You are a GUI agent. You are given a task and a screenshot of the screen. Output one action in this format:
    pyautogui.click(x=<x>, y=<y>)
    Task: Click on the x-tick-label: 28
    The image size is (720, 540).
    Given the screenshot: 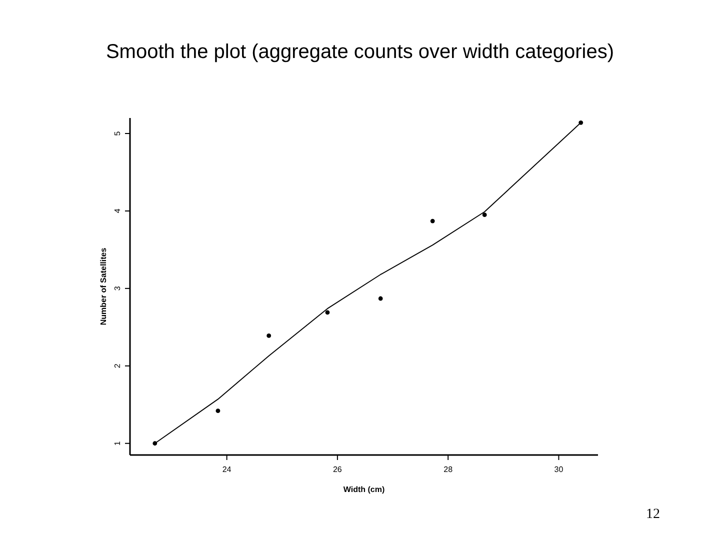 What is the action you would take?
    pyautogui.click(x=449, y=469)
    